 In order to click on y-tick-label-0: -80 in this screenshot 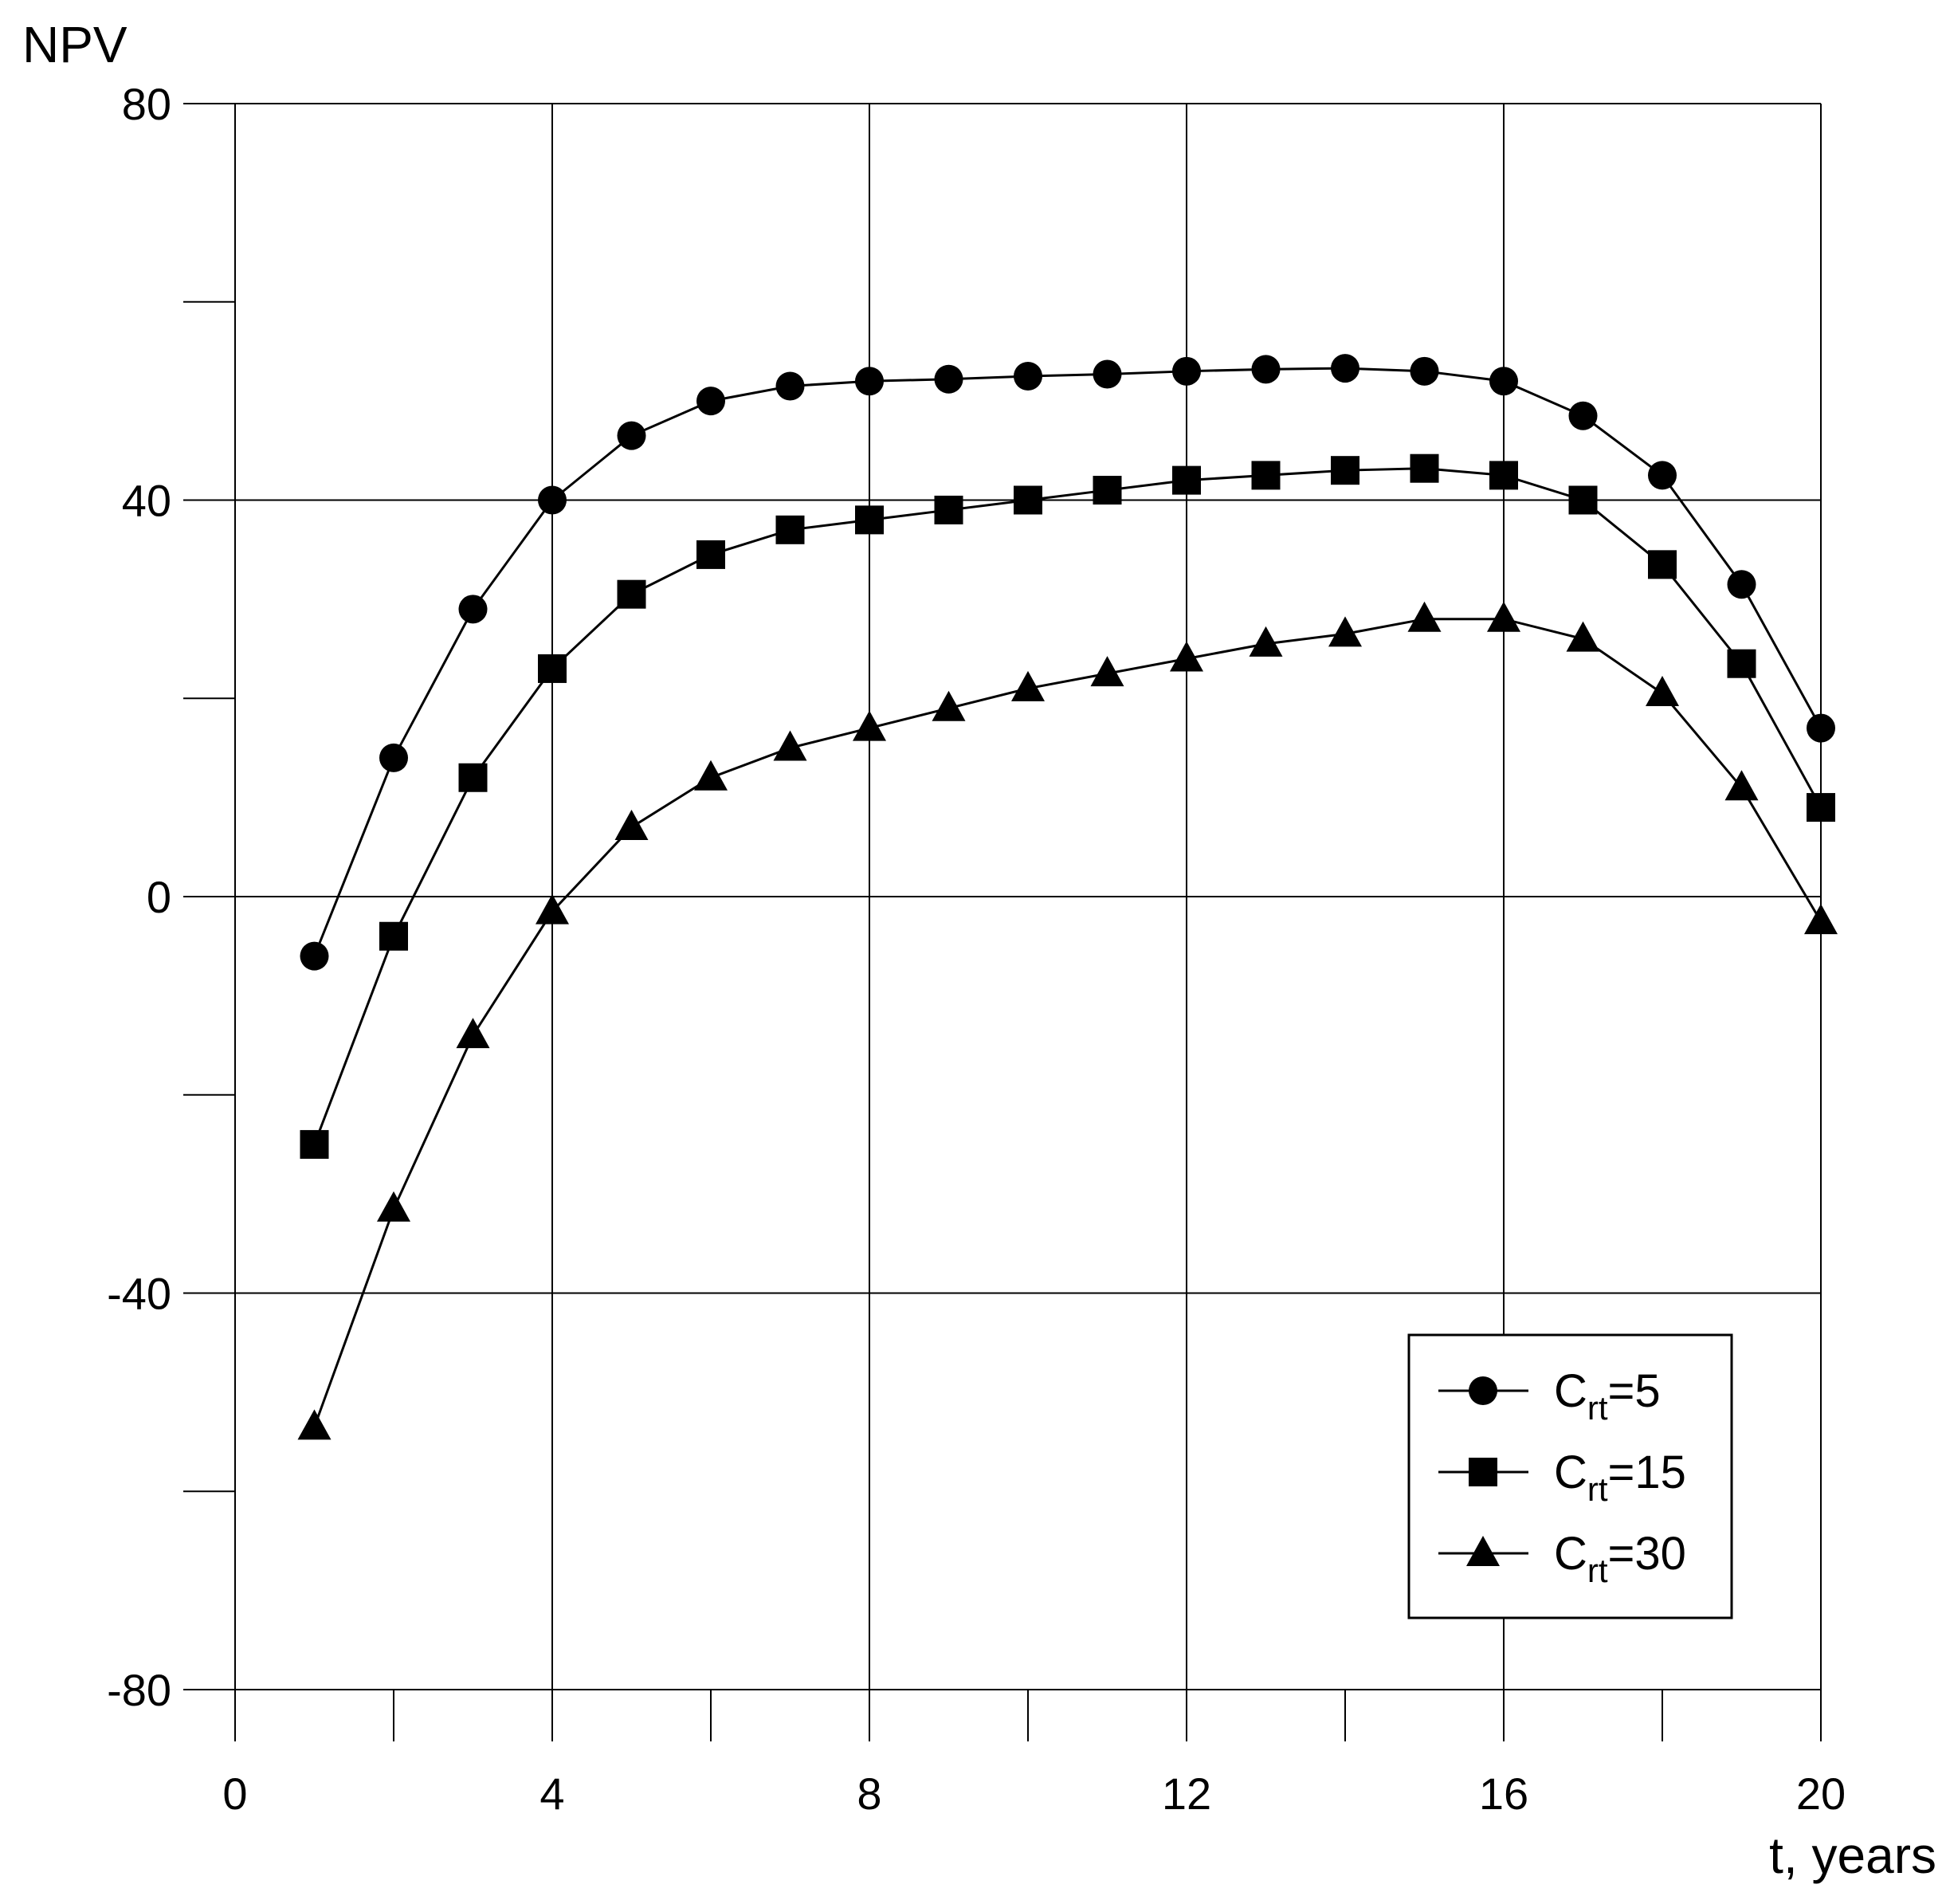, I will do `click(139, 1690)`.